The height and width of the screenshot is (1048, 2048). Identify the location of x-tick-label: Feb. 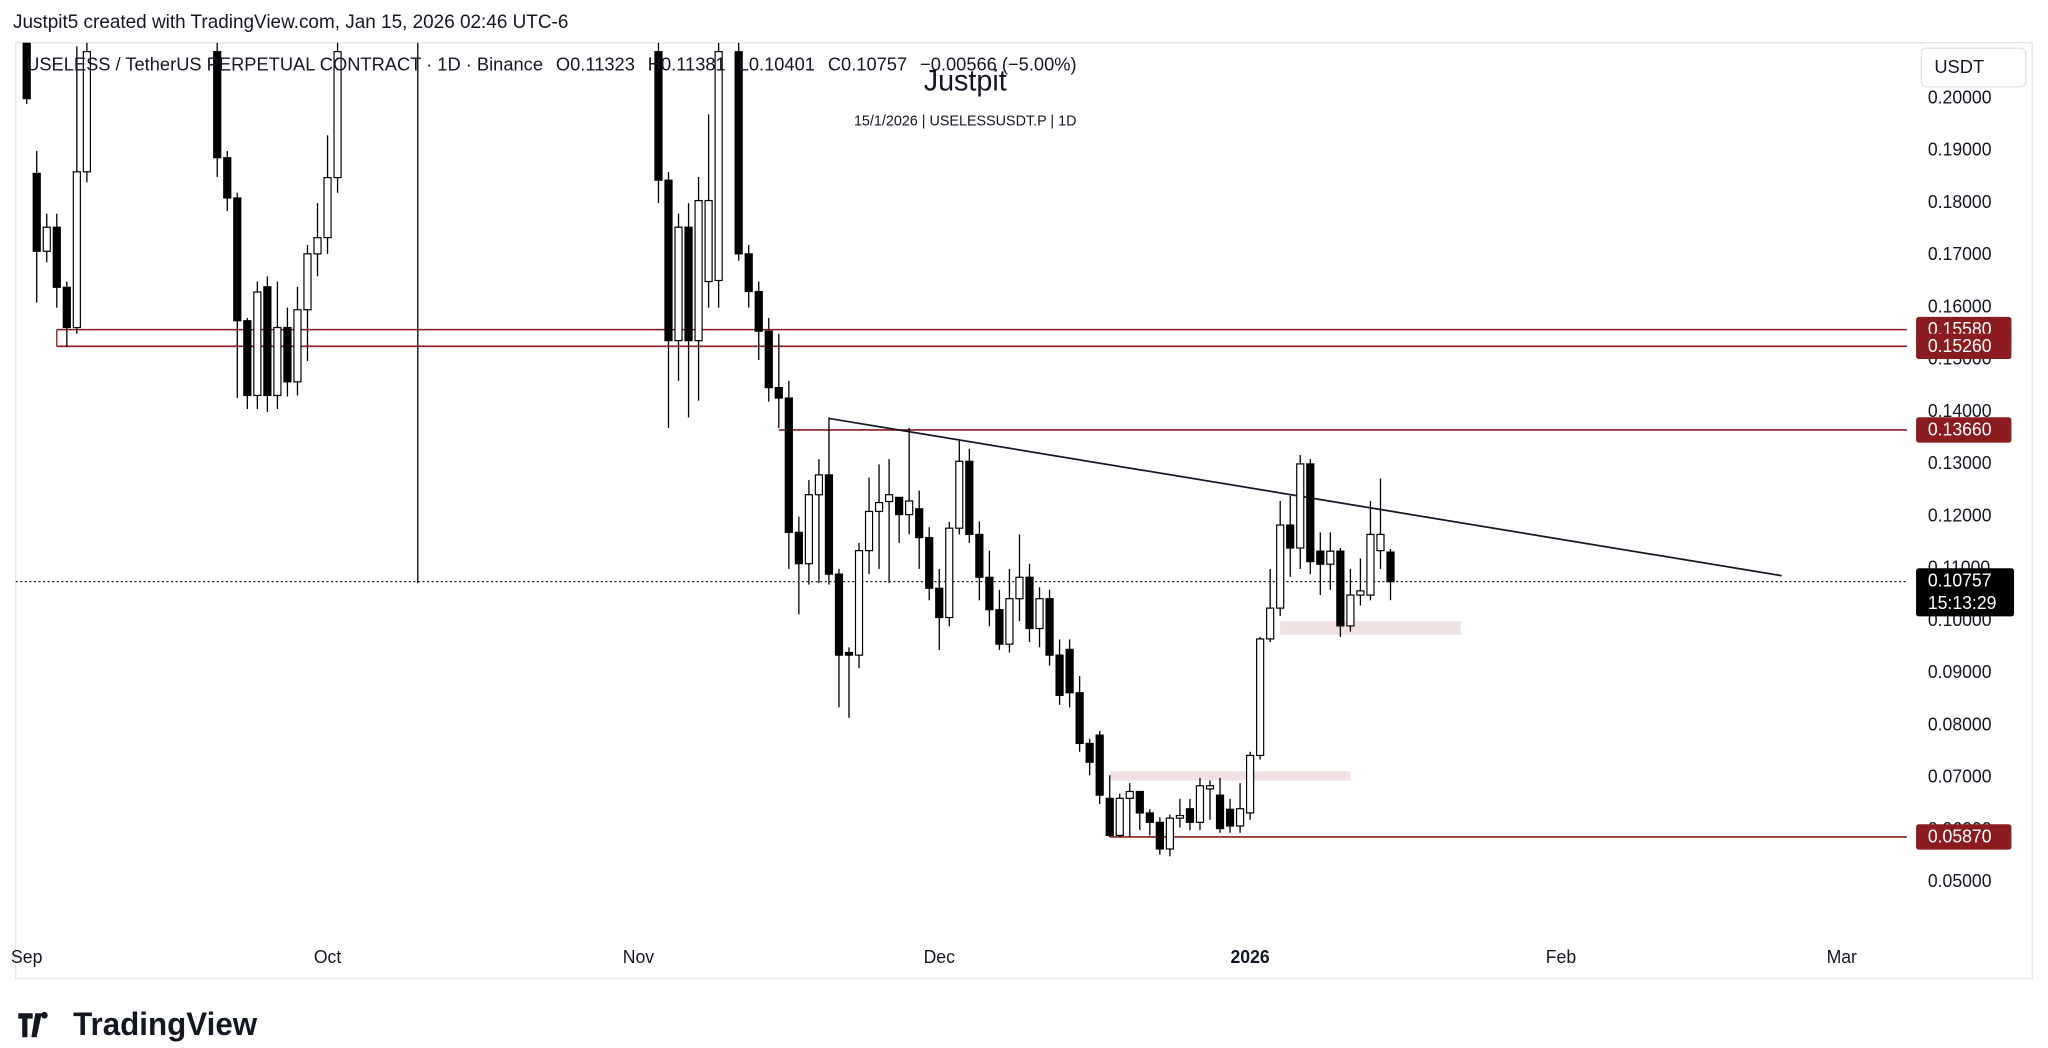
(1561, 957).